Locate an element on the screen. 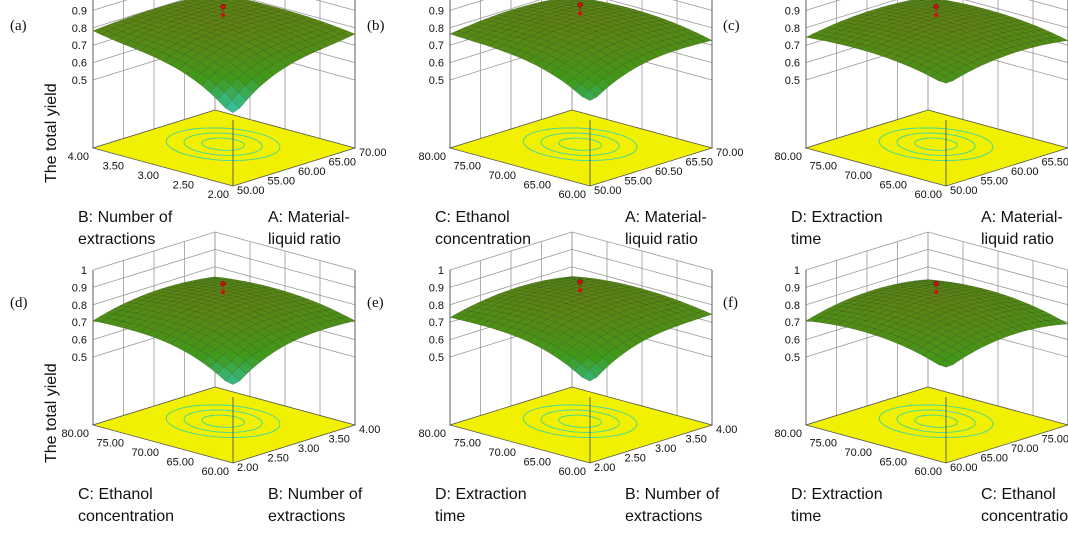  left-axis-title: concentration is located at coordinates (483, 239).